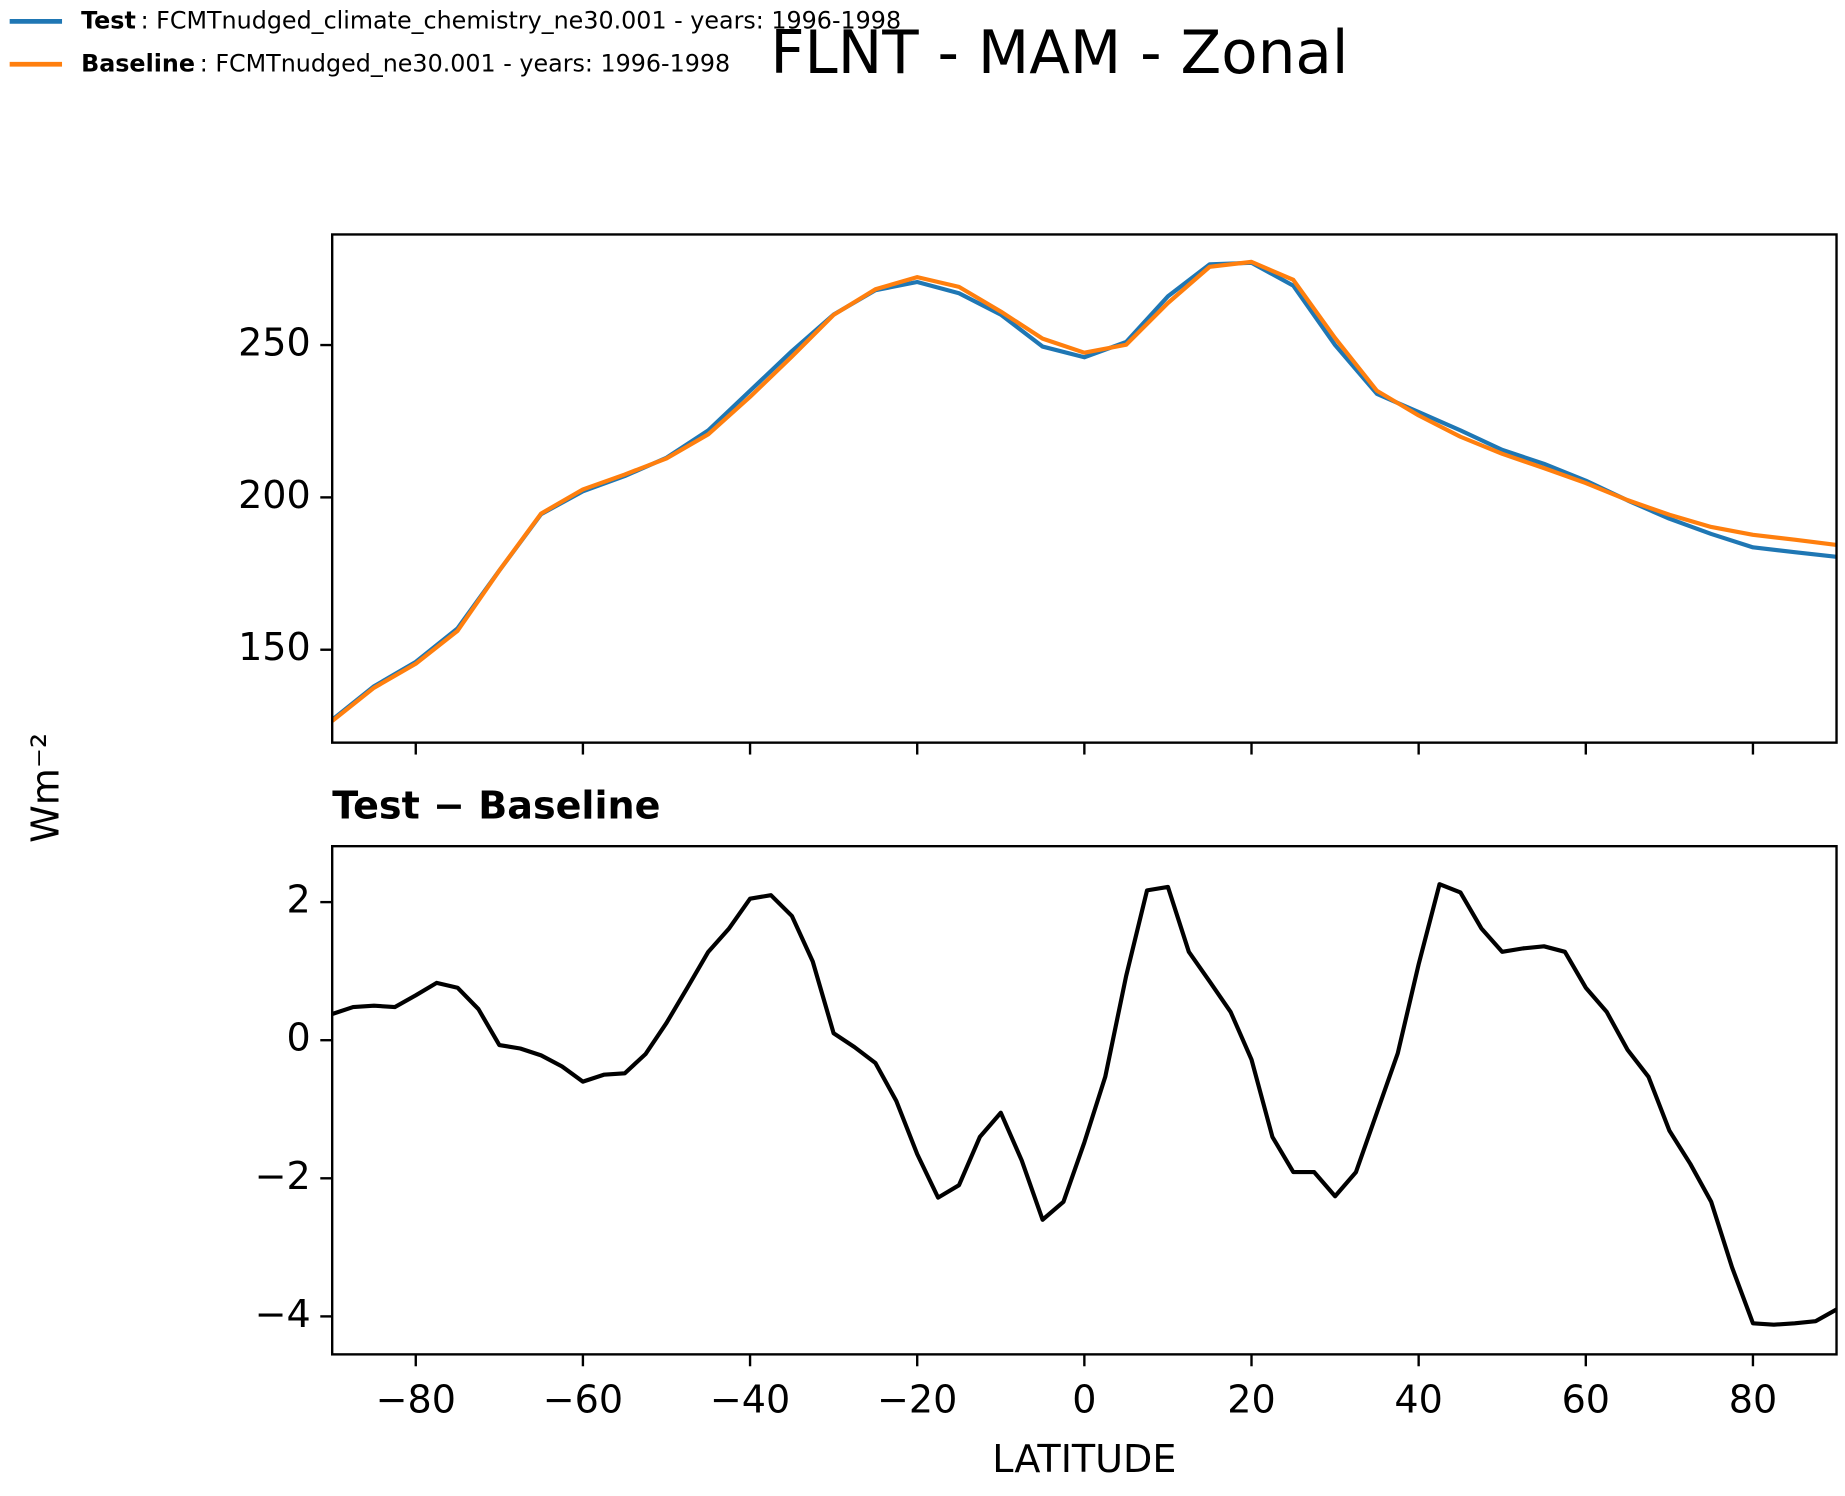  Describe the element at coordinates (1251, 1399) in the screenshot. I see `x-tick-label: 20` at that location.